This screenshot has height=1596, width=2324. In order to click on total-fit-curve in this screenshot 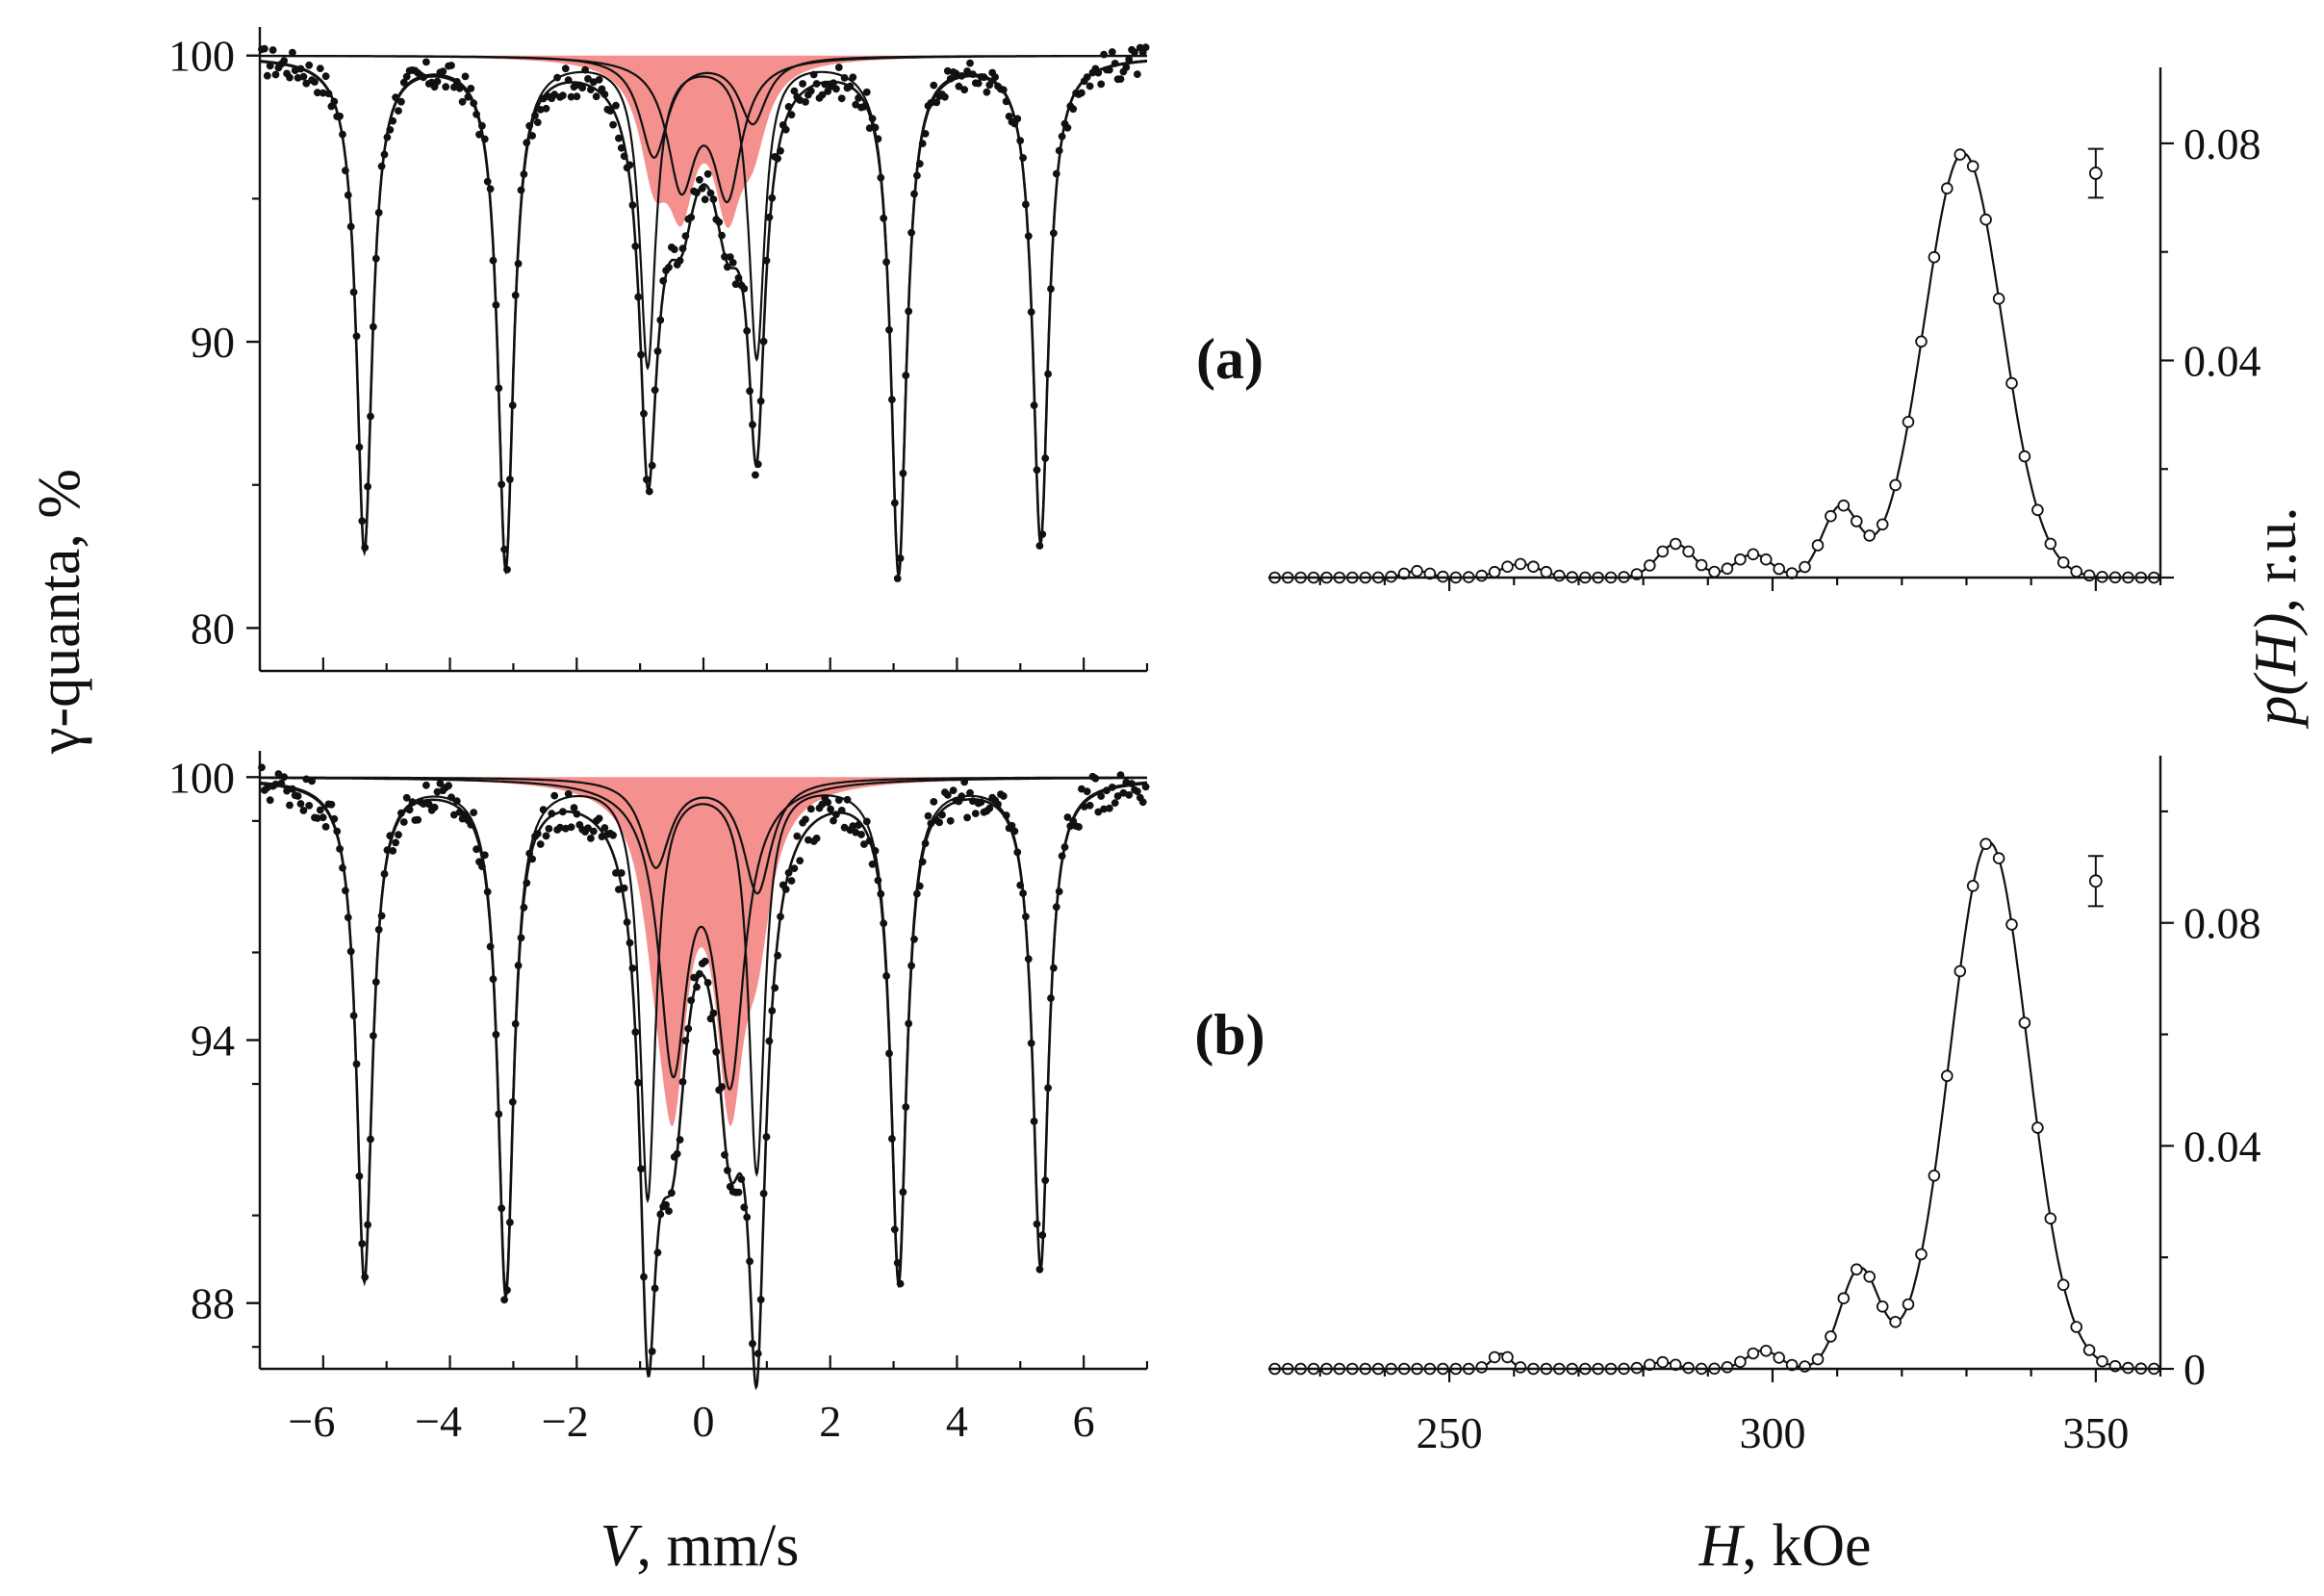, I will do `click(704, 320)`.